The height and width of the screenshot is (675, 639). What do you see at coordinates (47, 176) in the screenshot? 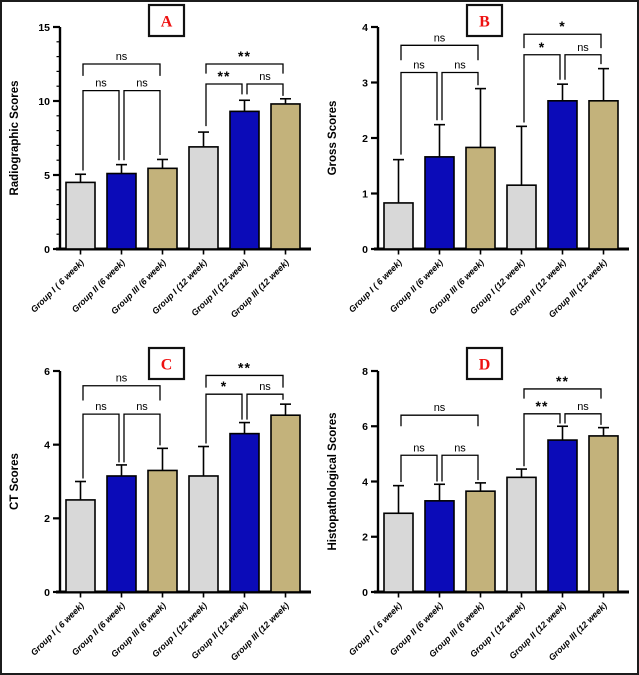
I see `y-tick-label: 5` at bounding box center [47, 176].